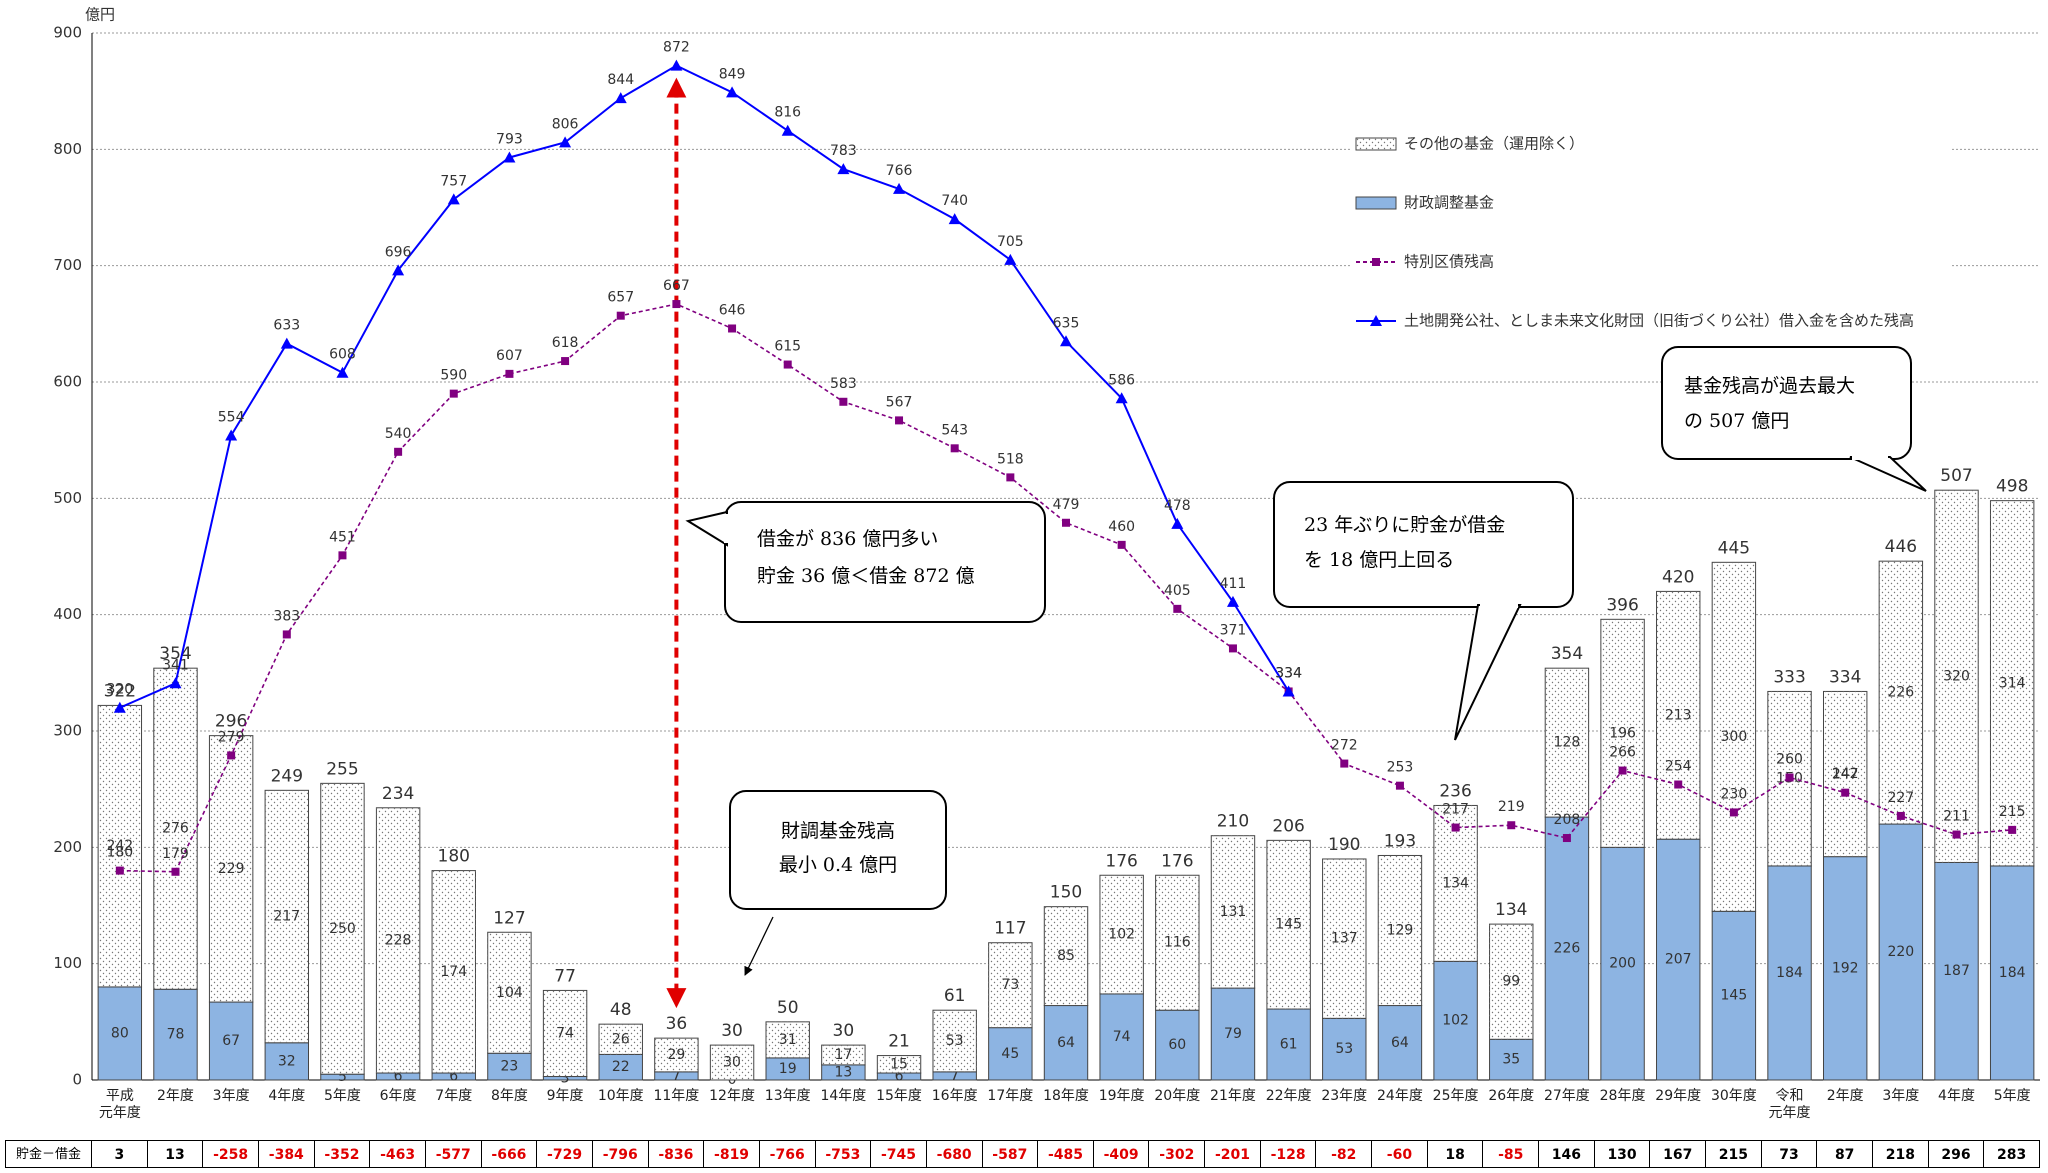  Describe the element at coordinates (1400, 1043) in the screenshot. I see `bar-label: 64` at that location.